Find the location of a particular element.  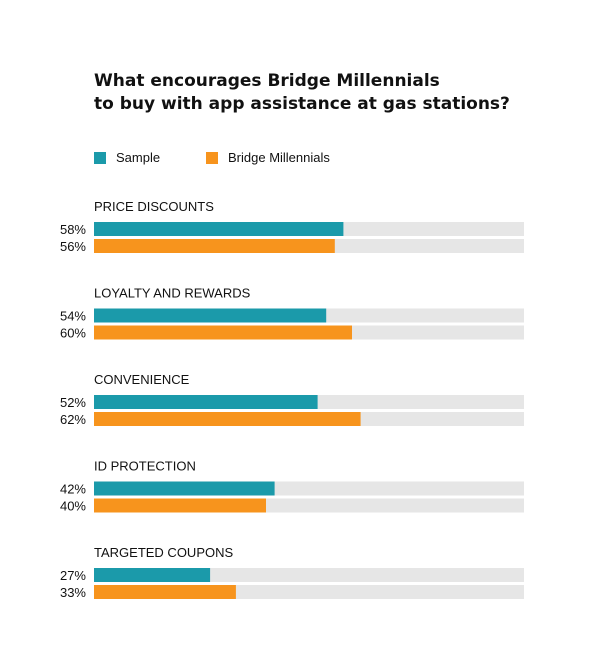

value-label-convenience-sample: 52% is located at coordinates (73, 402).